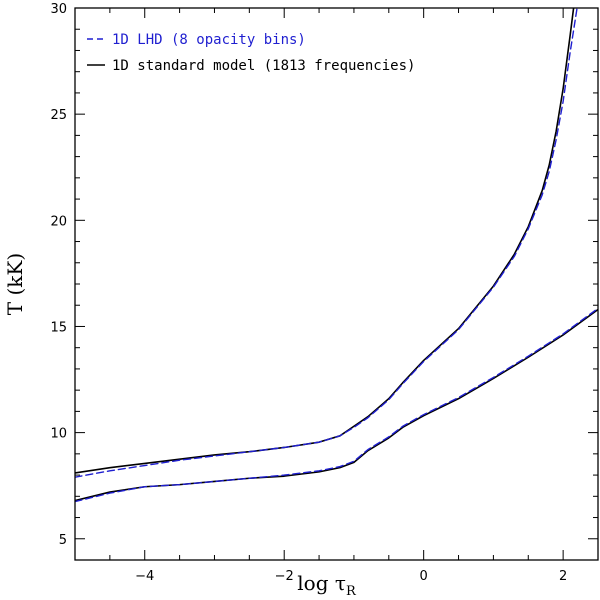  I want to click on x-axis-title: log τR, so click(327, 585).